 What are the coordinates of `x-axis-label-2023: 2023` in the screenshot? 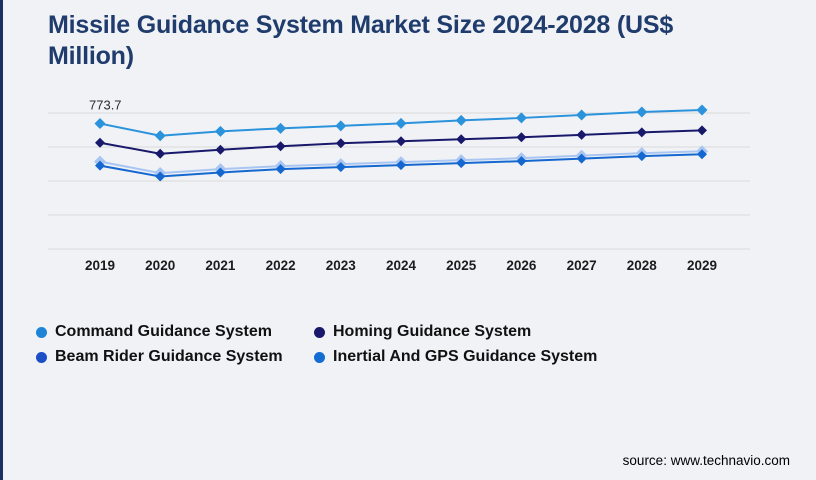 It's located at (341, 265).